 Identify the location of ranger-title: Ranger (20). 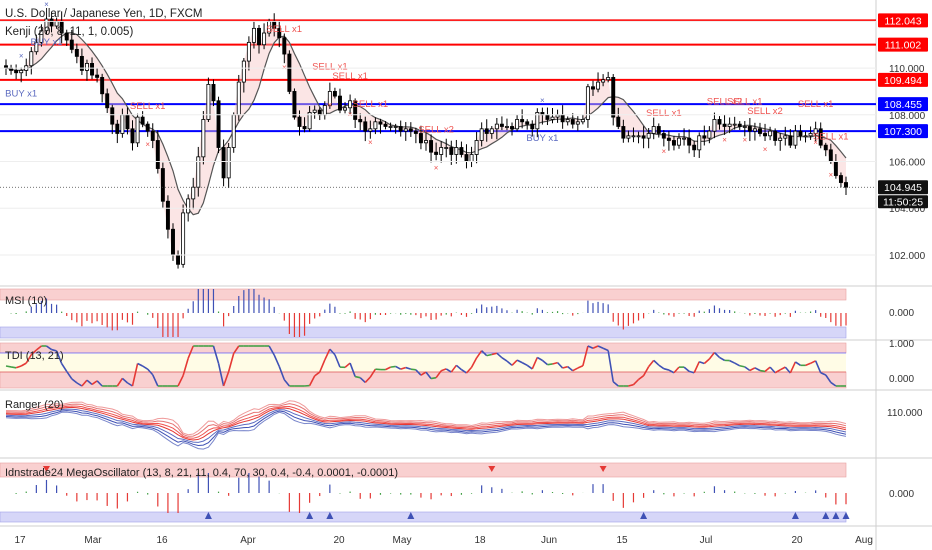
(34, 405).